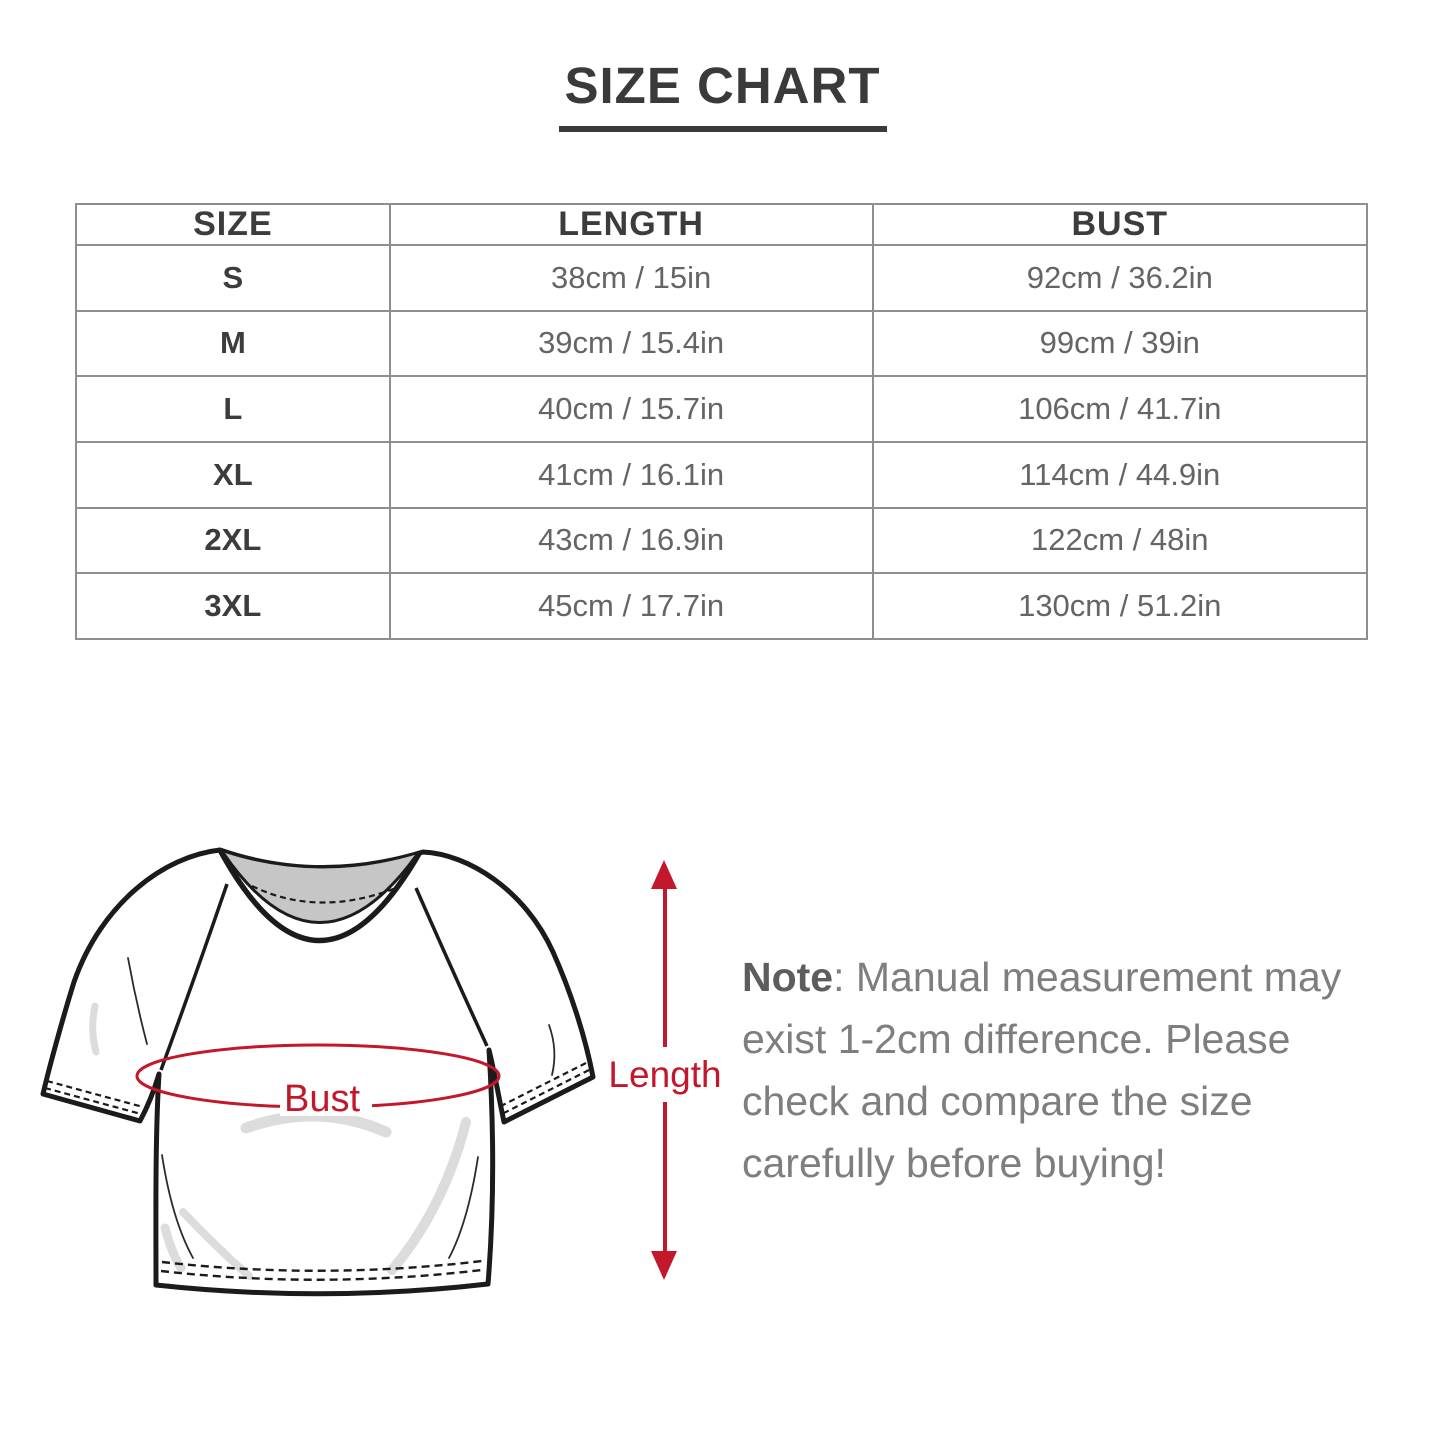 The image size is (1445, 1445). I want to click on cuff-stitches, so click(317, 1089).